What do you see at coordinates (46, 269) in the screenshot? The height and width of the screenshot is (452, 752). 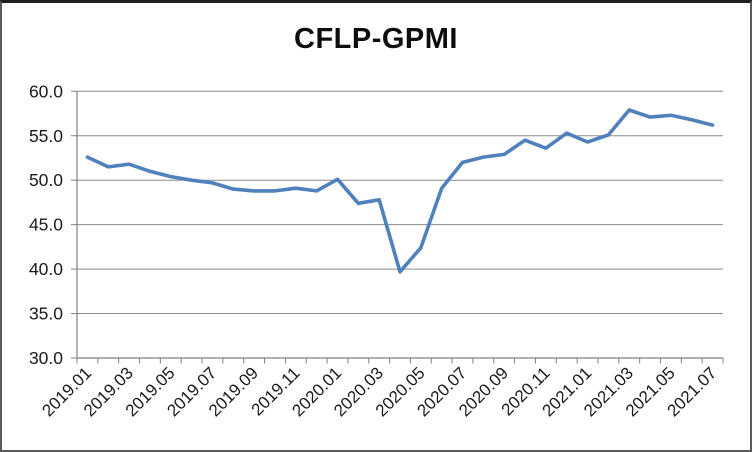 I see `y-tick-label: 40.0` at bounding box center [46, 269].